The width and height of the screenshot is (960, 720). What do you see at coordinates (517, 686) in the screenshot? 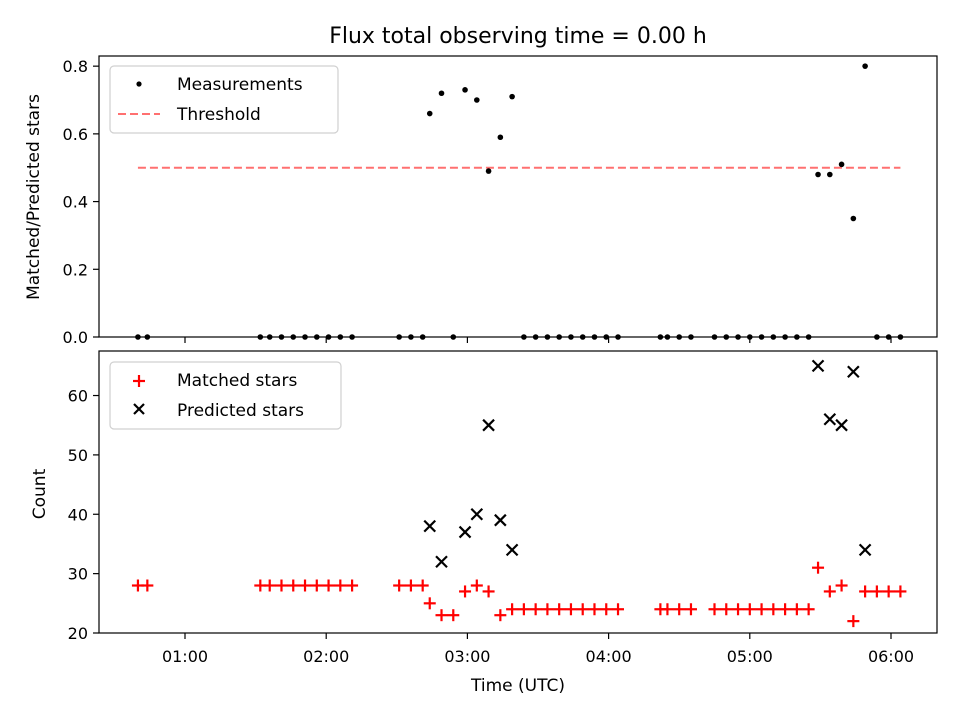
I see `x-axis-label: Time (UTC)` at bounding box center [517, 686].